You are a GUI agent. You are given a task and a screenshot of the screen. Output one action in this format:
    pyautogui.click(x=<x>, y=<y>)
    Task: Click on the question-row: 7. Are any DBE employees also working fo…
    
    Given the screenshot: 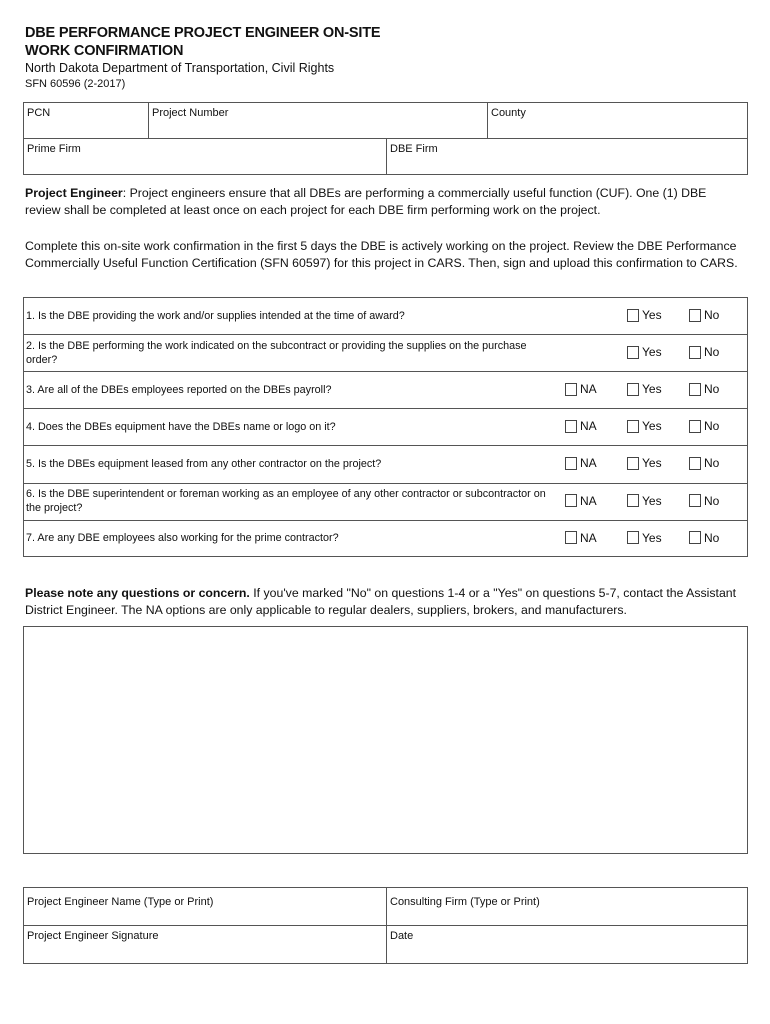 What is the action you would take?
    pyautogui.click(x=385, y=538)
    